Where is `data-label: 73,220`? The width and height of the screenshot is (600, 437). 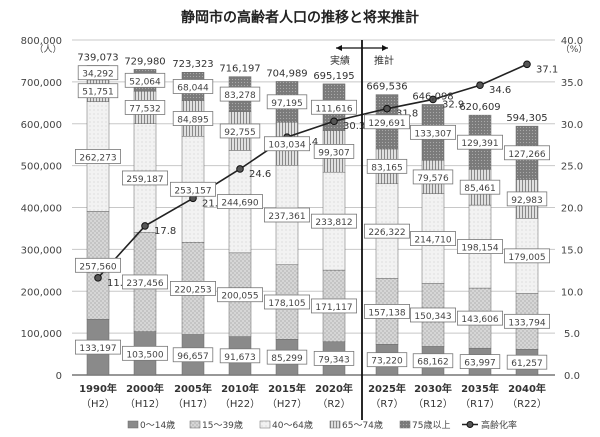 data-label: 73,220 is located at coordinates (387, 362).